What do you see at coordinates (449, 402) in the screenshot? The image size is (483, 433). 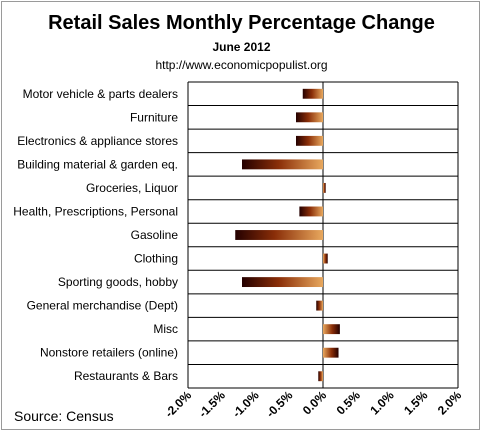 I see `x-tick-label: 2.0%` at bounding box center [449, 402].